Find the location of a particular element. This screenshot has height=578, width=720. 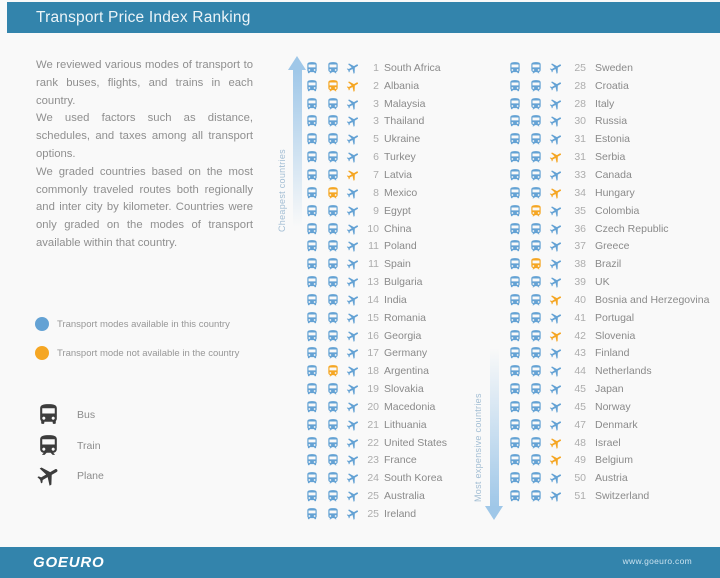

ranking-row: 3 Thailand is located at coordinates (376, 122).